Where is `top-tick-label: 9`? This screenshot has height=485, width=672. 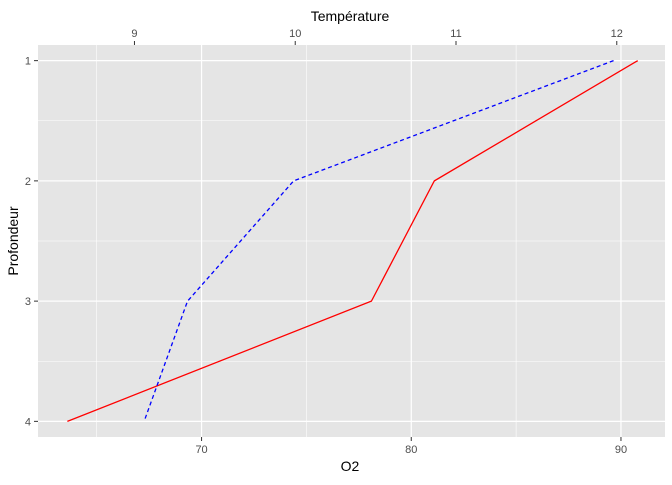 top-tick-label: 9 is located at coordinates (134, 34).